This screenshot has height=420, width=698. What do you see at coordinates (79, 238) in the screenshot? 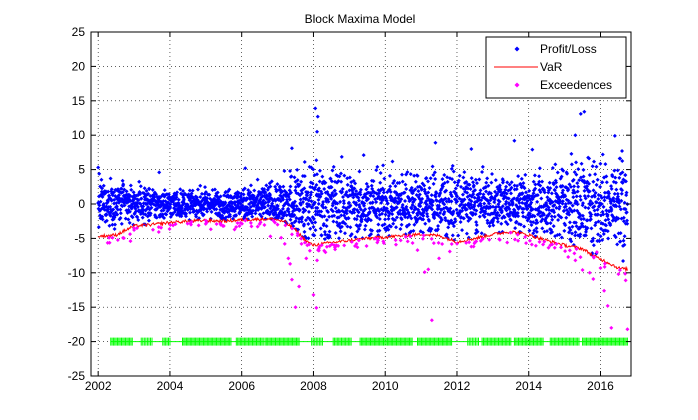
I see `y-tick-label: -5` at bounding box center [79, 238].